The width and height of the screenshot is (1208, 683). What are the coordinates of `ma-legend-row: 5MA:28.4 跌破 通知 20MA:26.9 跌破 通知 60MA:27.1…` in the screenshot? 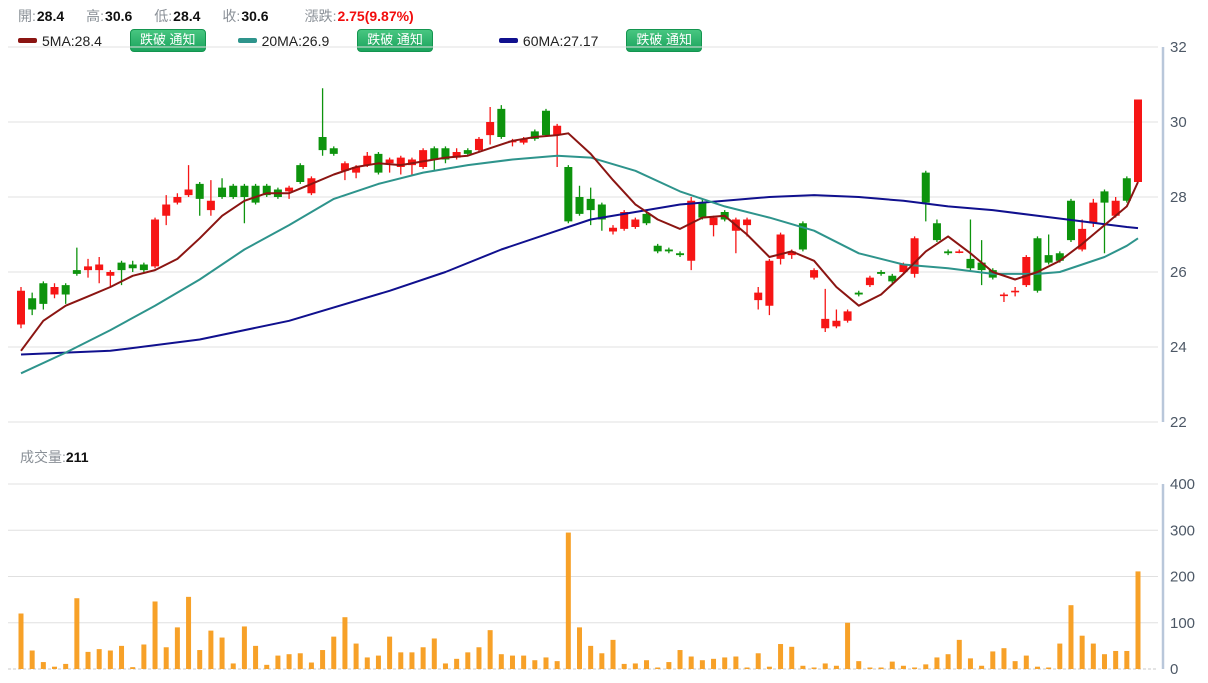 It's located at (376, 40).